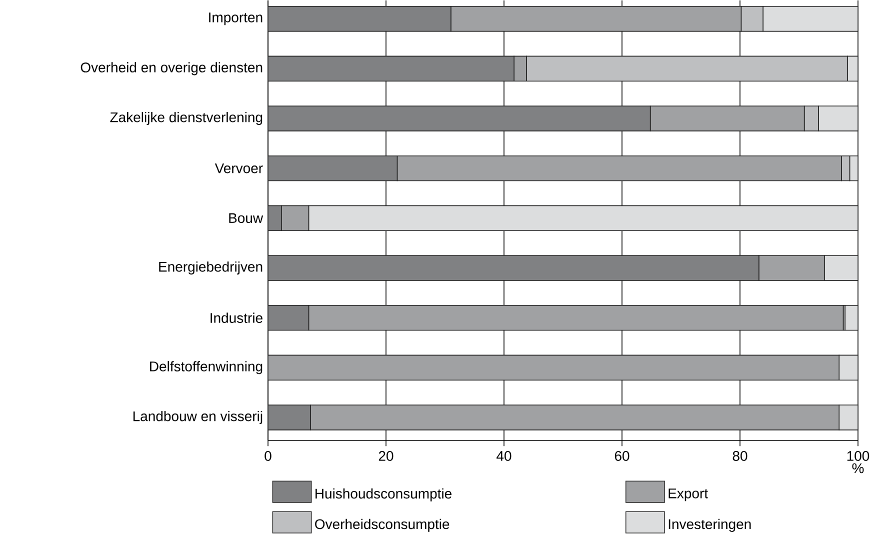 The width and height of the screenshot is (876, 558). I want to click on y-tick-label: Bouw, so click(246, 218).